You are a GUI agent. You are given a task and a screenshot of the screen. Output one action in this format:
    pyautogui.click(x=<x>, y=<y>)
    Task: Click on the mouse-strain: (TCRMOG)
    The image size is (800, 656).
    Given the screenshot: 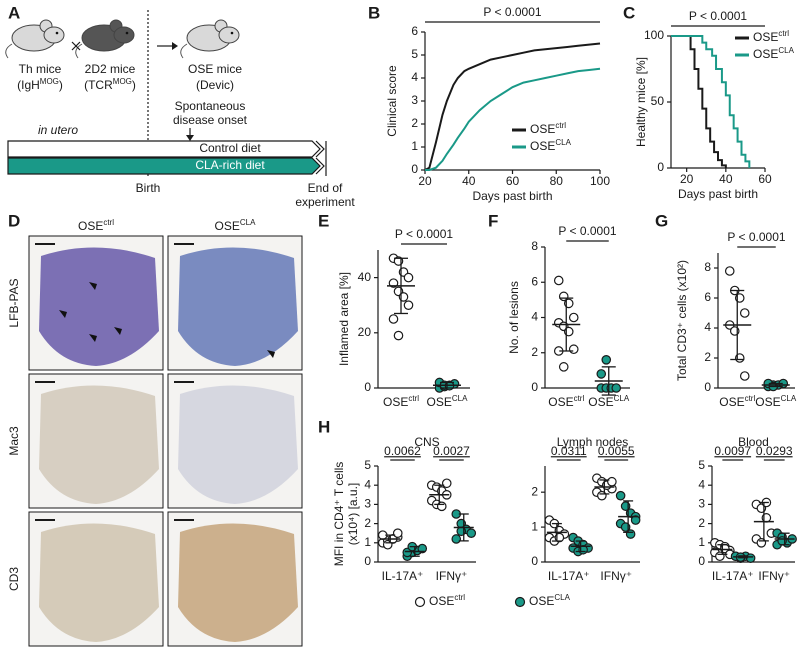 What is the action you would take?
    pyautogui.click(x=110, y=85)
    